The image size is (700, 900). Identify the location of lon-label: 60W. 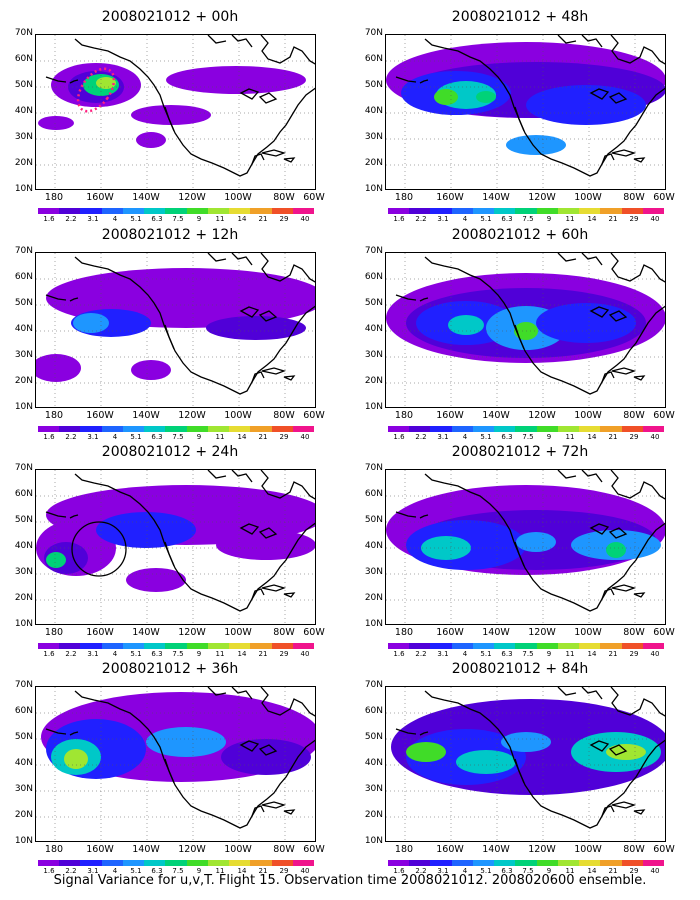
(664, 849).